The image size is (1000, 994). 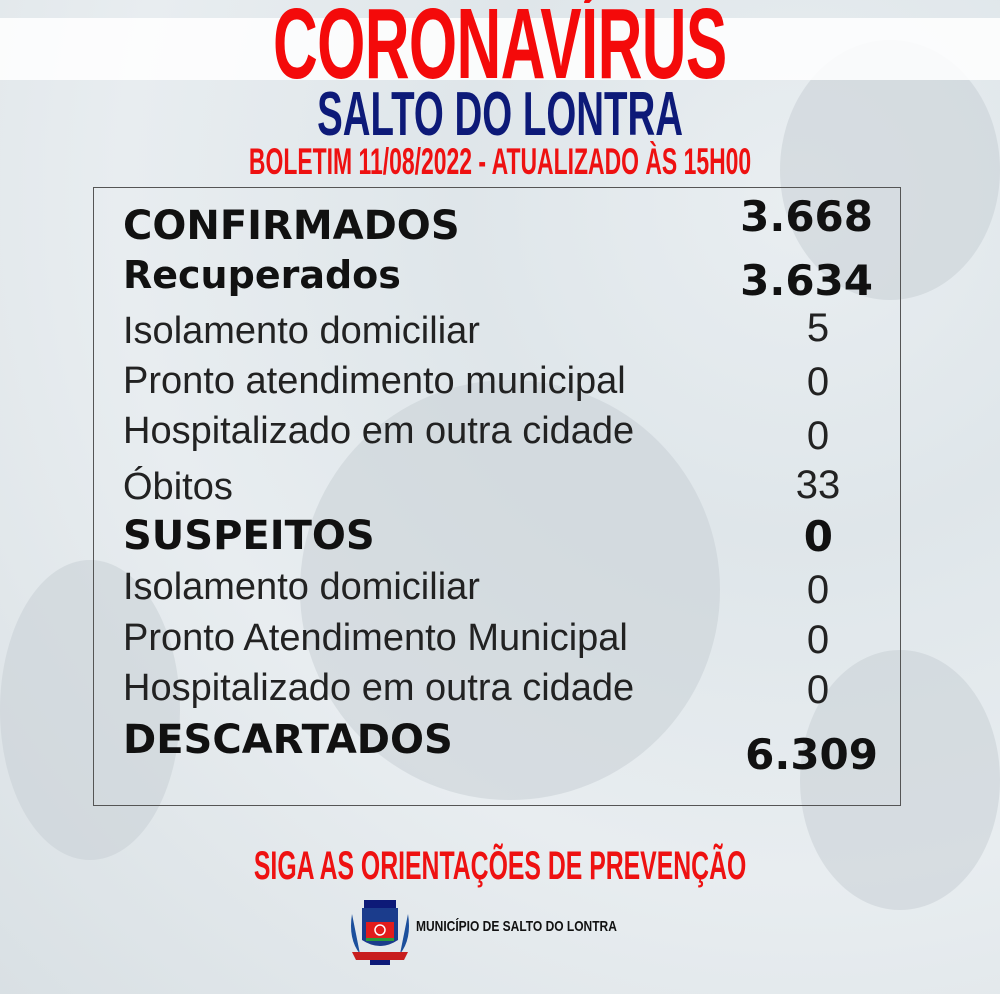 I want to click on city-name: SALTO DO LONTRA, so click(x=500, y=114).